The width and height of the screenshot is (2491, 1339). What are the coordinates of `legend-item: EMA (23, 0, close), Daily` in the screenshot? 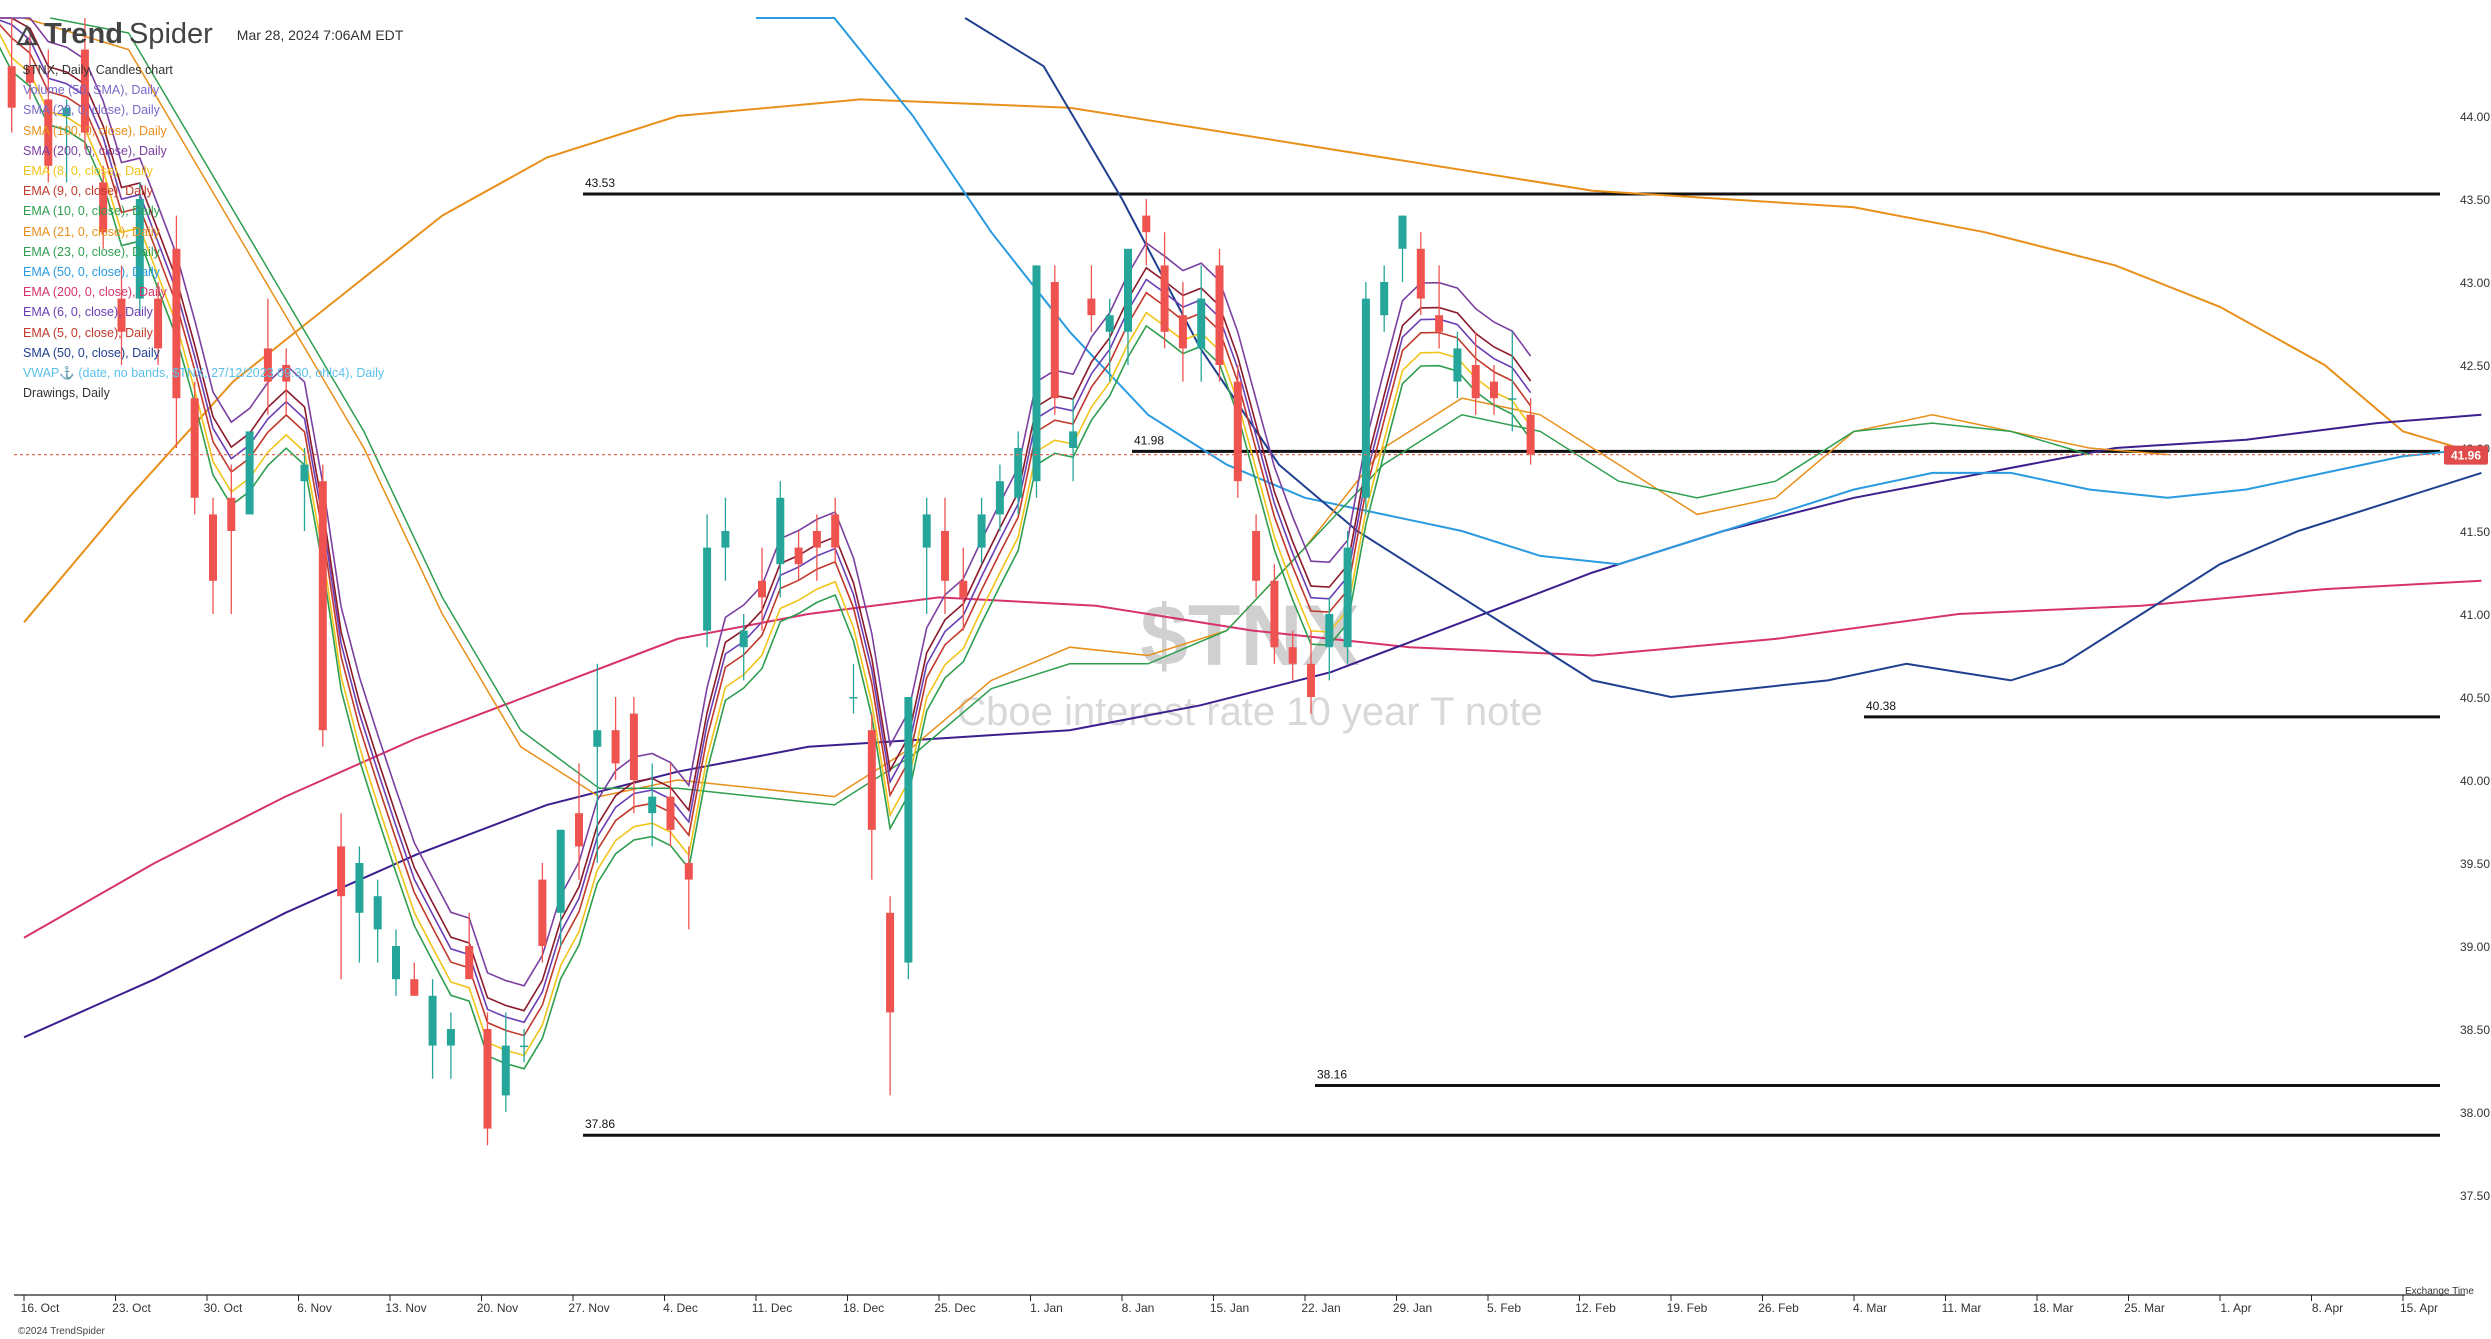 It's located at (91, 251).